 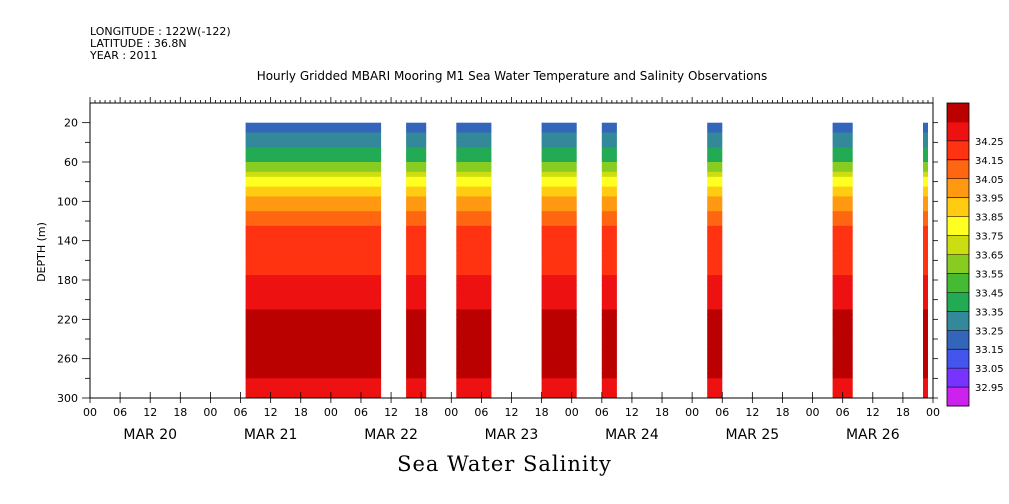 What do you see at coordinates (271, 435) in the screenshot?
I see `x-day-label: MAR 21` at bounding box center [271, 435].